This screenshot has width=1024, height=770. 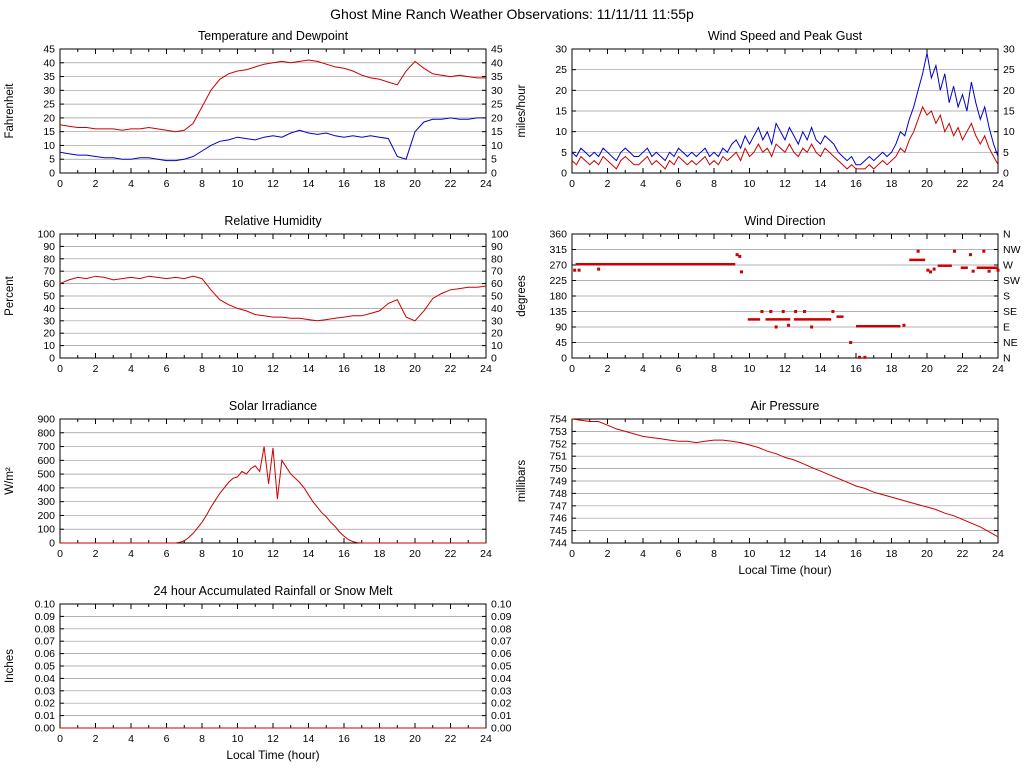 What do you see at coordinates (785, 406) in the screenshot?
I see `chart-title-air-pressure: Air Pressure` at bounding box center [785, 406].